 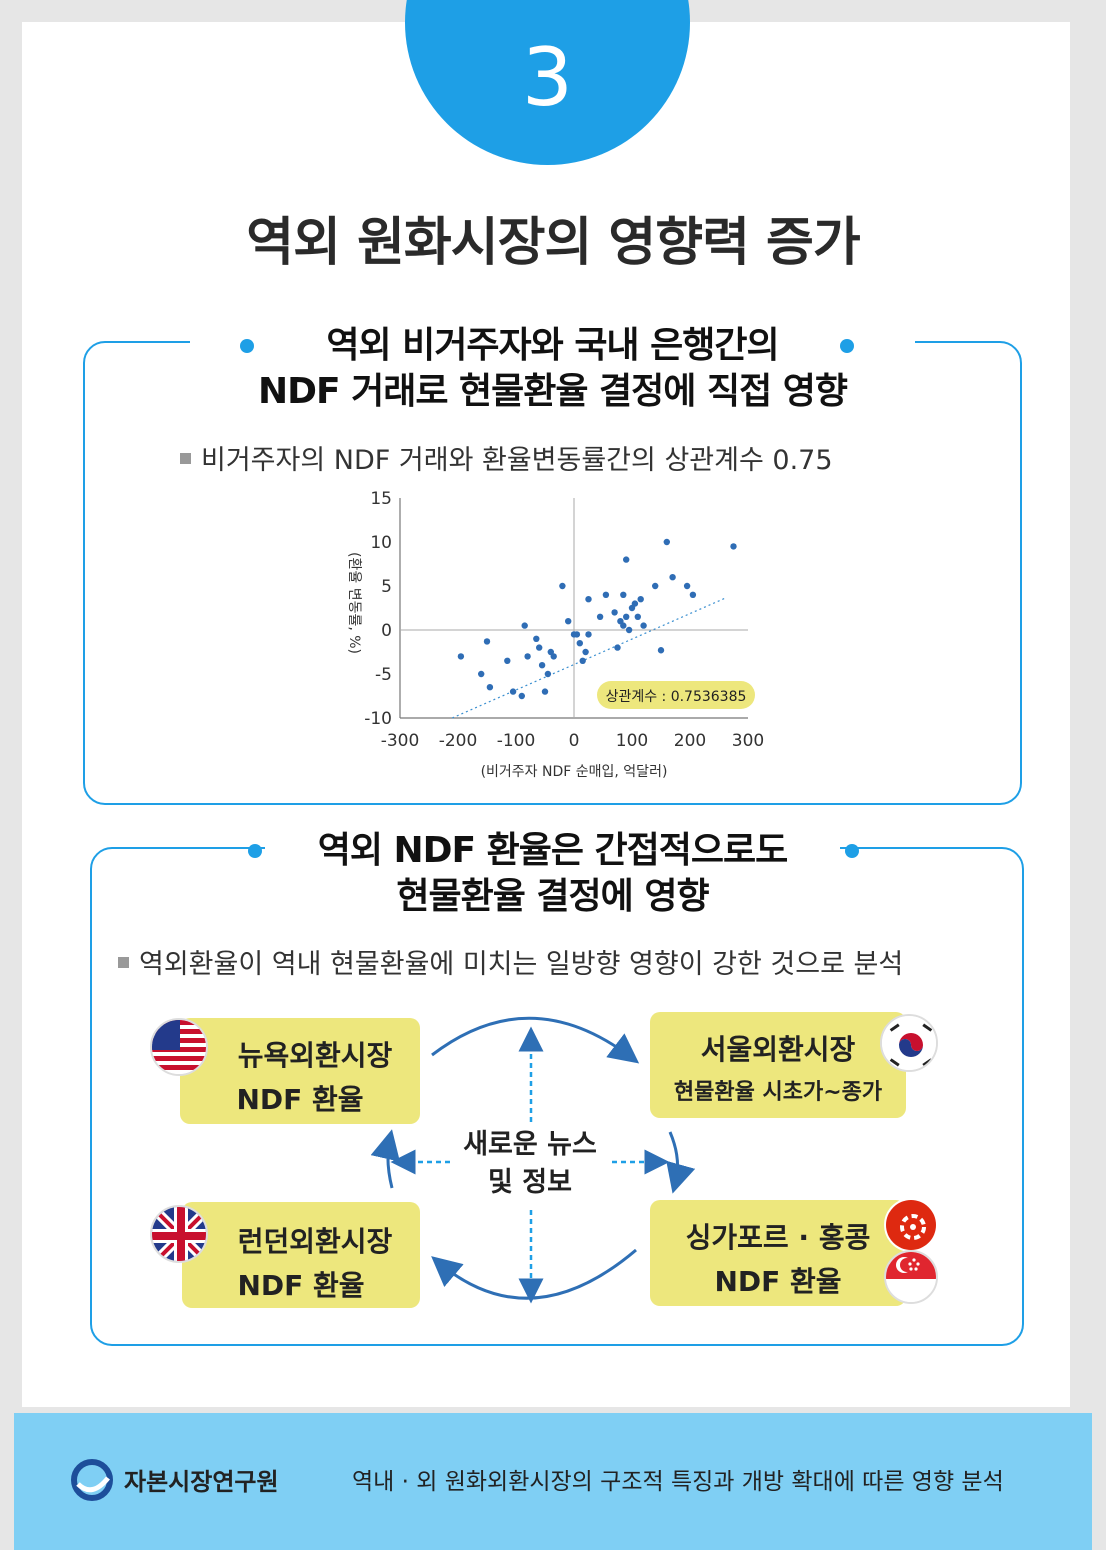 I want to click on x-tick-label: -300, so click(x=400, y=741).